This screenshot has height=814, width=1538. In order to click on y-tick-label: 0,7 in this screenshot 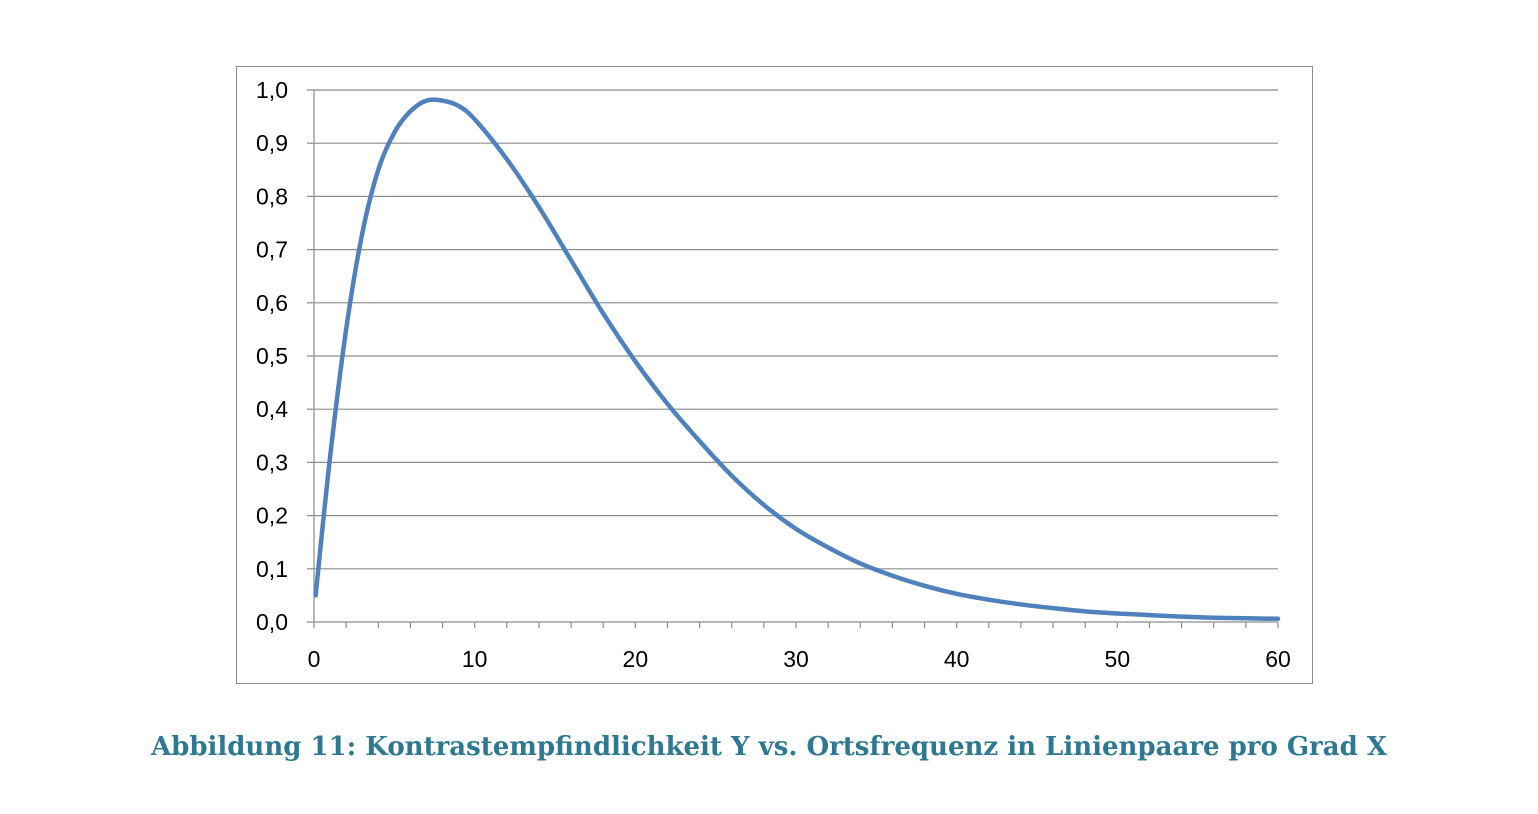, I will do `click(272, 250)`.